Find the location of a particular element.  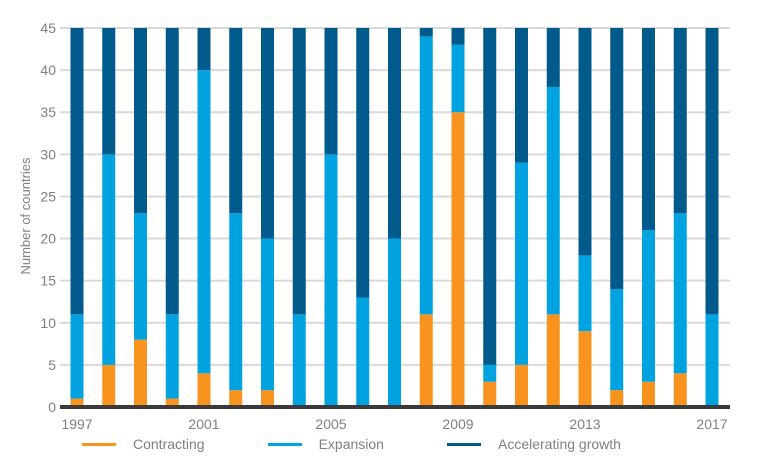

legend-swatch-contracting is located at coordinates (99, 444).